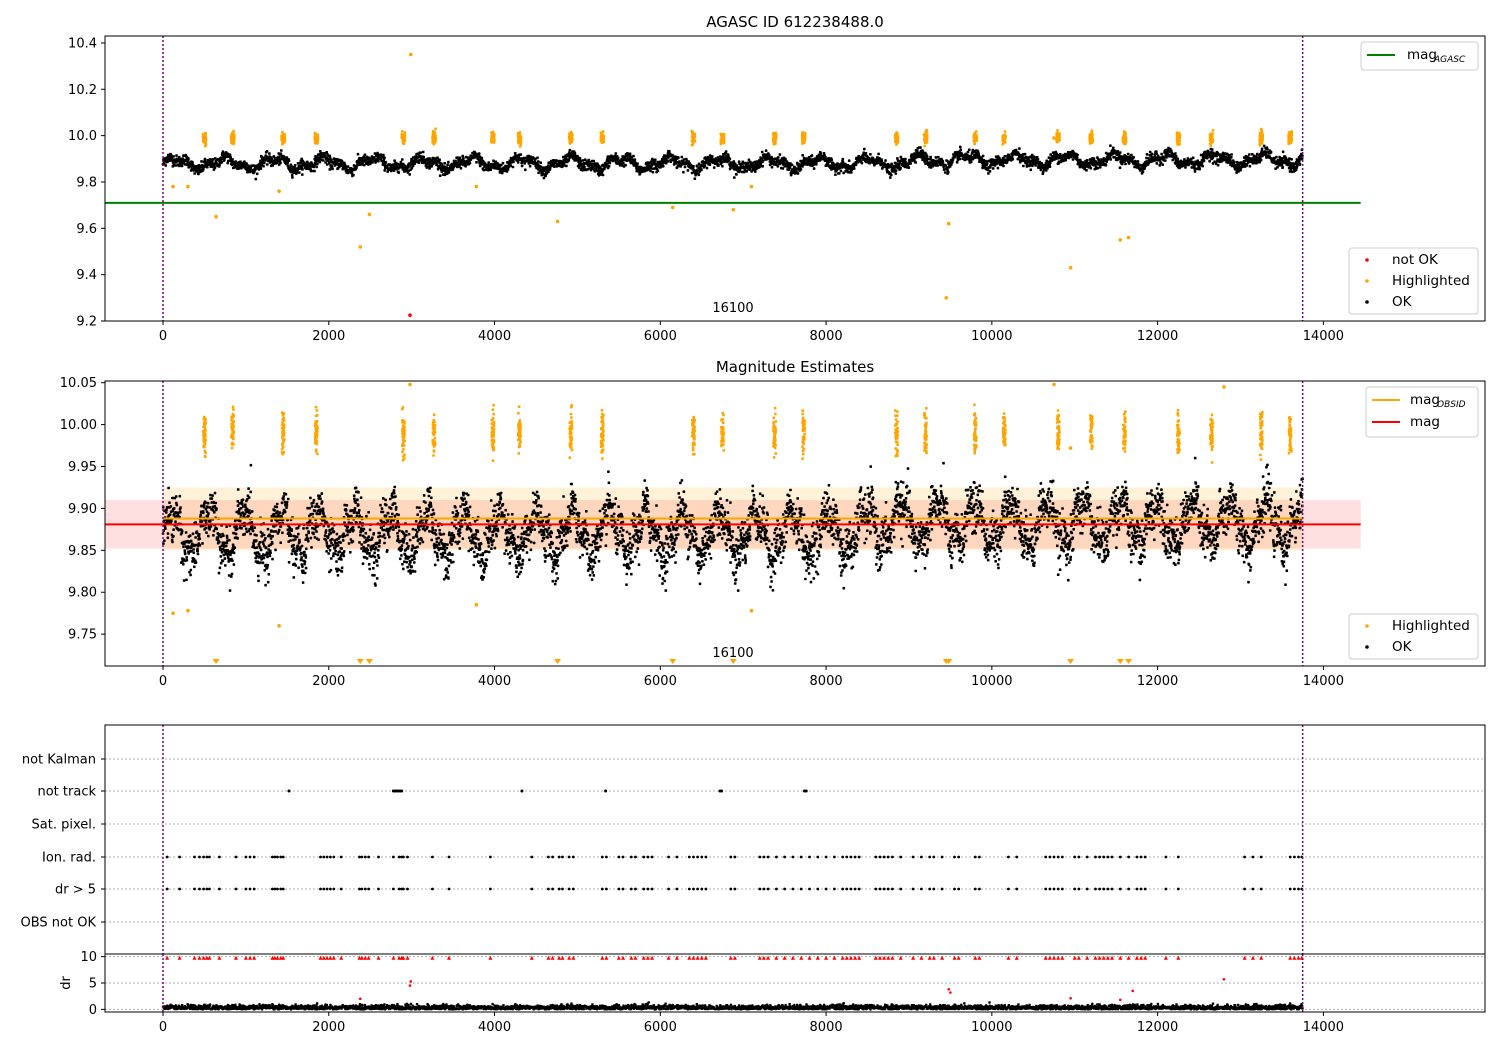  What do you see at coordinates (82, 90) in the screenshot?
I see `y-tick-label: 10.2` at bounding box center [82, 90].